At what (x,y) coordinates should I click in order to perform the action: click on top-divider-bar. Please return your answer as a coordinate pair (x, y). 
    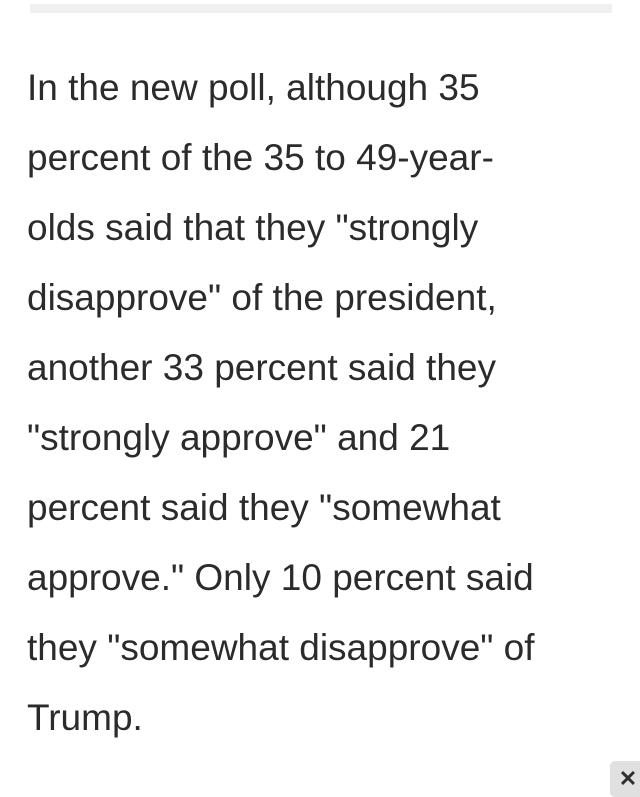
    Looking at the image, I should click on (321, 8).